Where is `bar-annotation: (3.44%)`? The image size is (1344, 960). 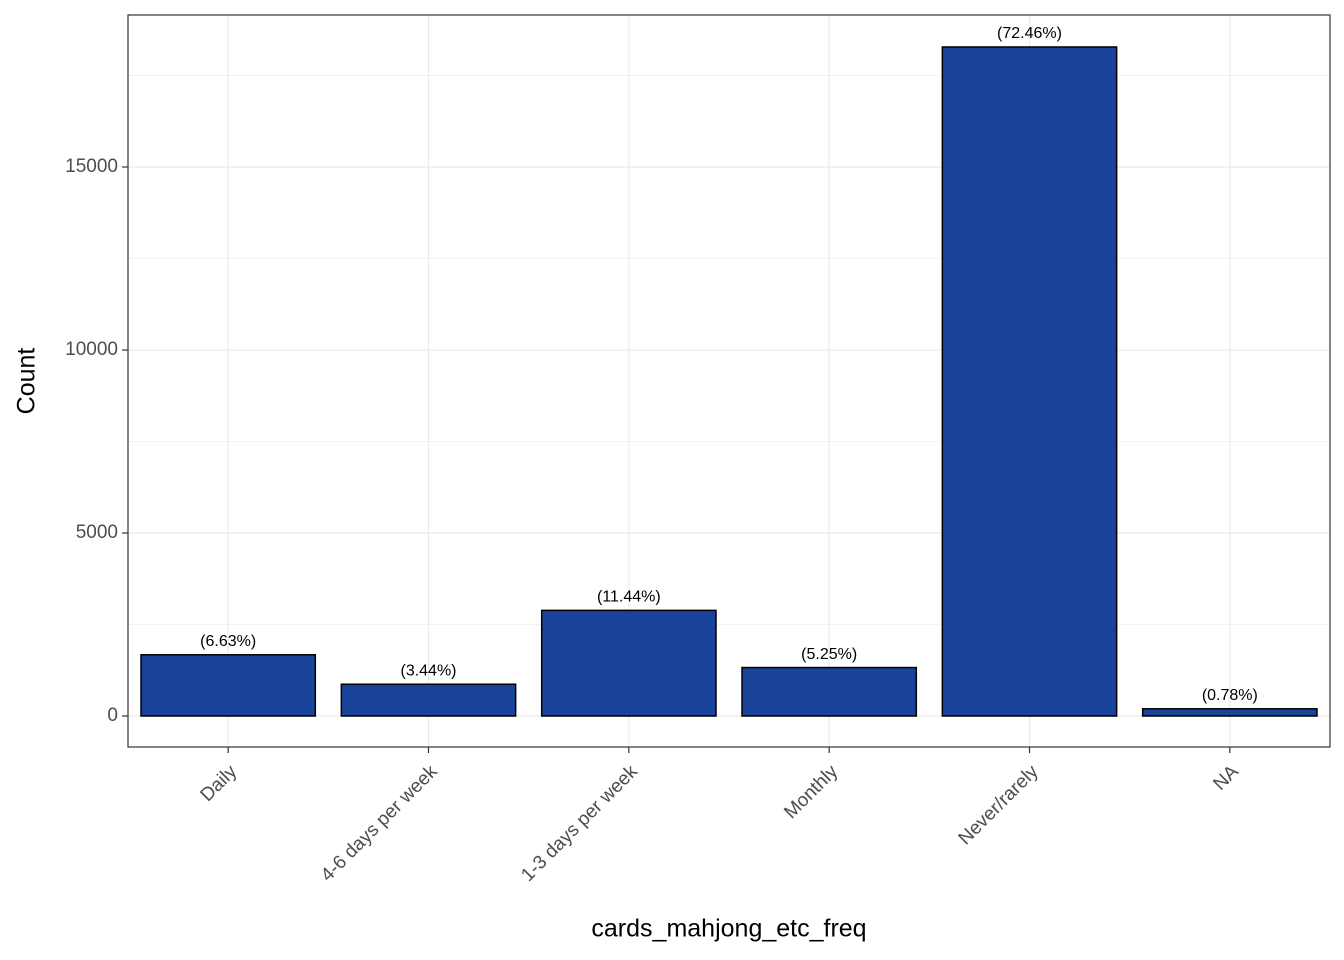
bar-annotation: (3.44%) is located at coordinates (428, 670).